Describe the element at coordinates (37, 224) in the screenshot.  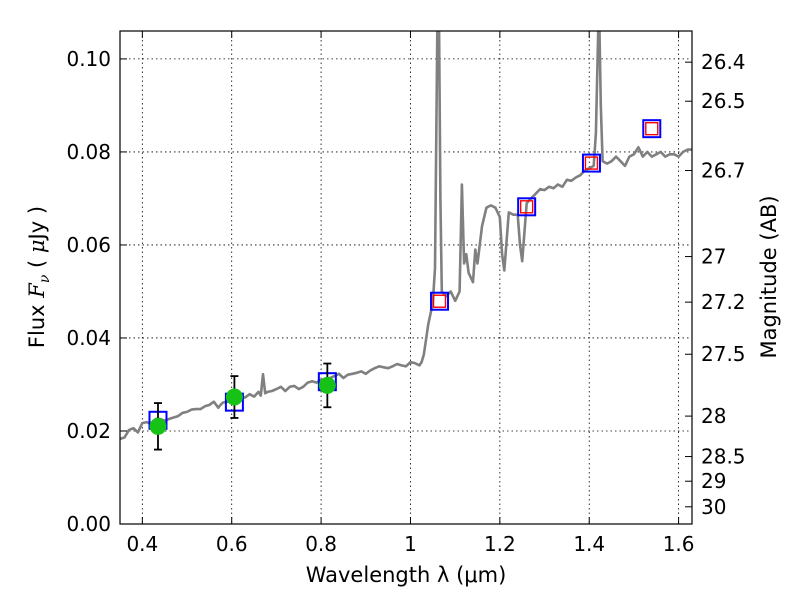
I see `y-axis-label-part-6: Jy )` at that location.